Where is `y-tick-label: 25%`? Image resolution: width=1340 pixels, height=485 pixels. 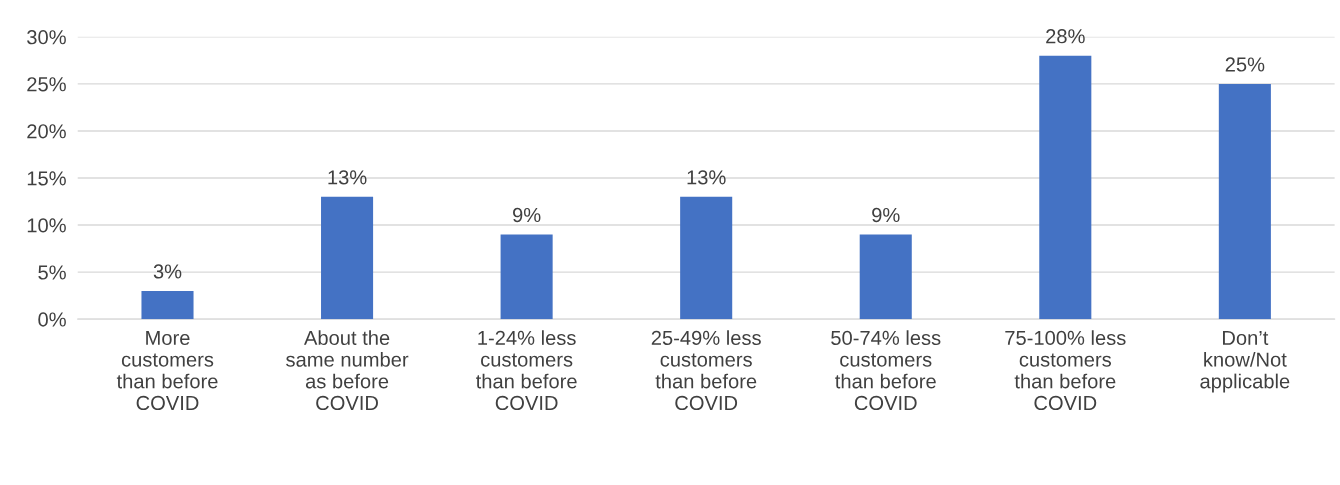 y-tick-label: 25% is located at coordinates (46, 84).